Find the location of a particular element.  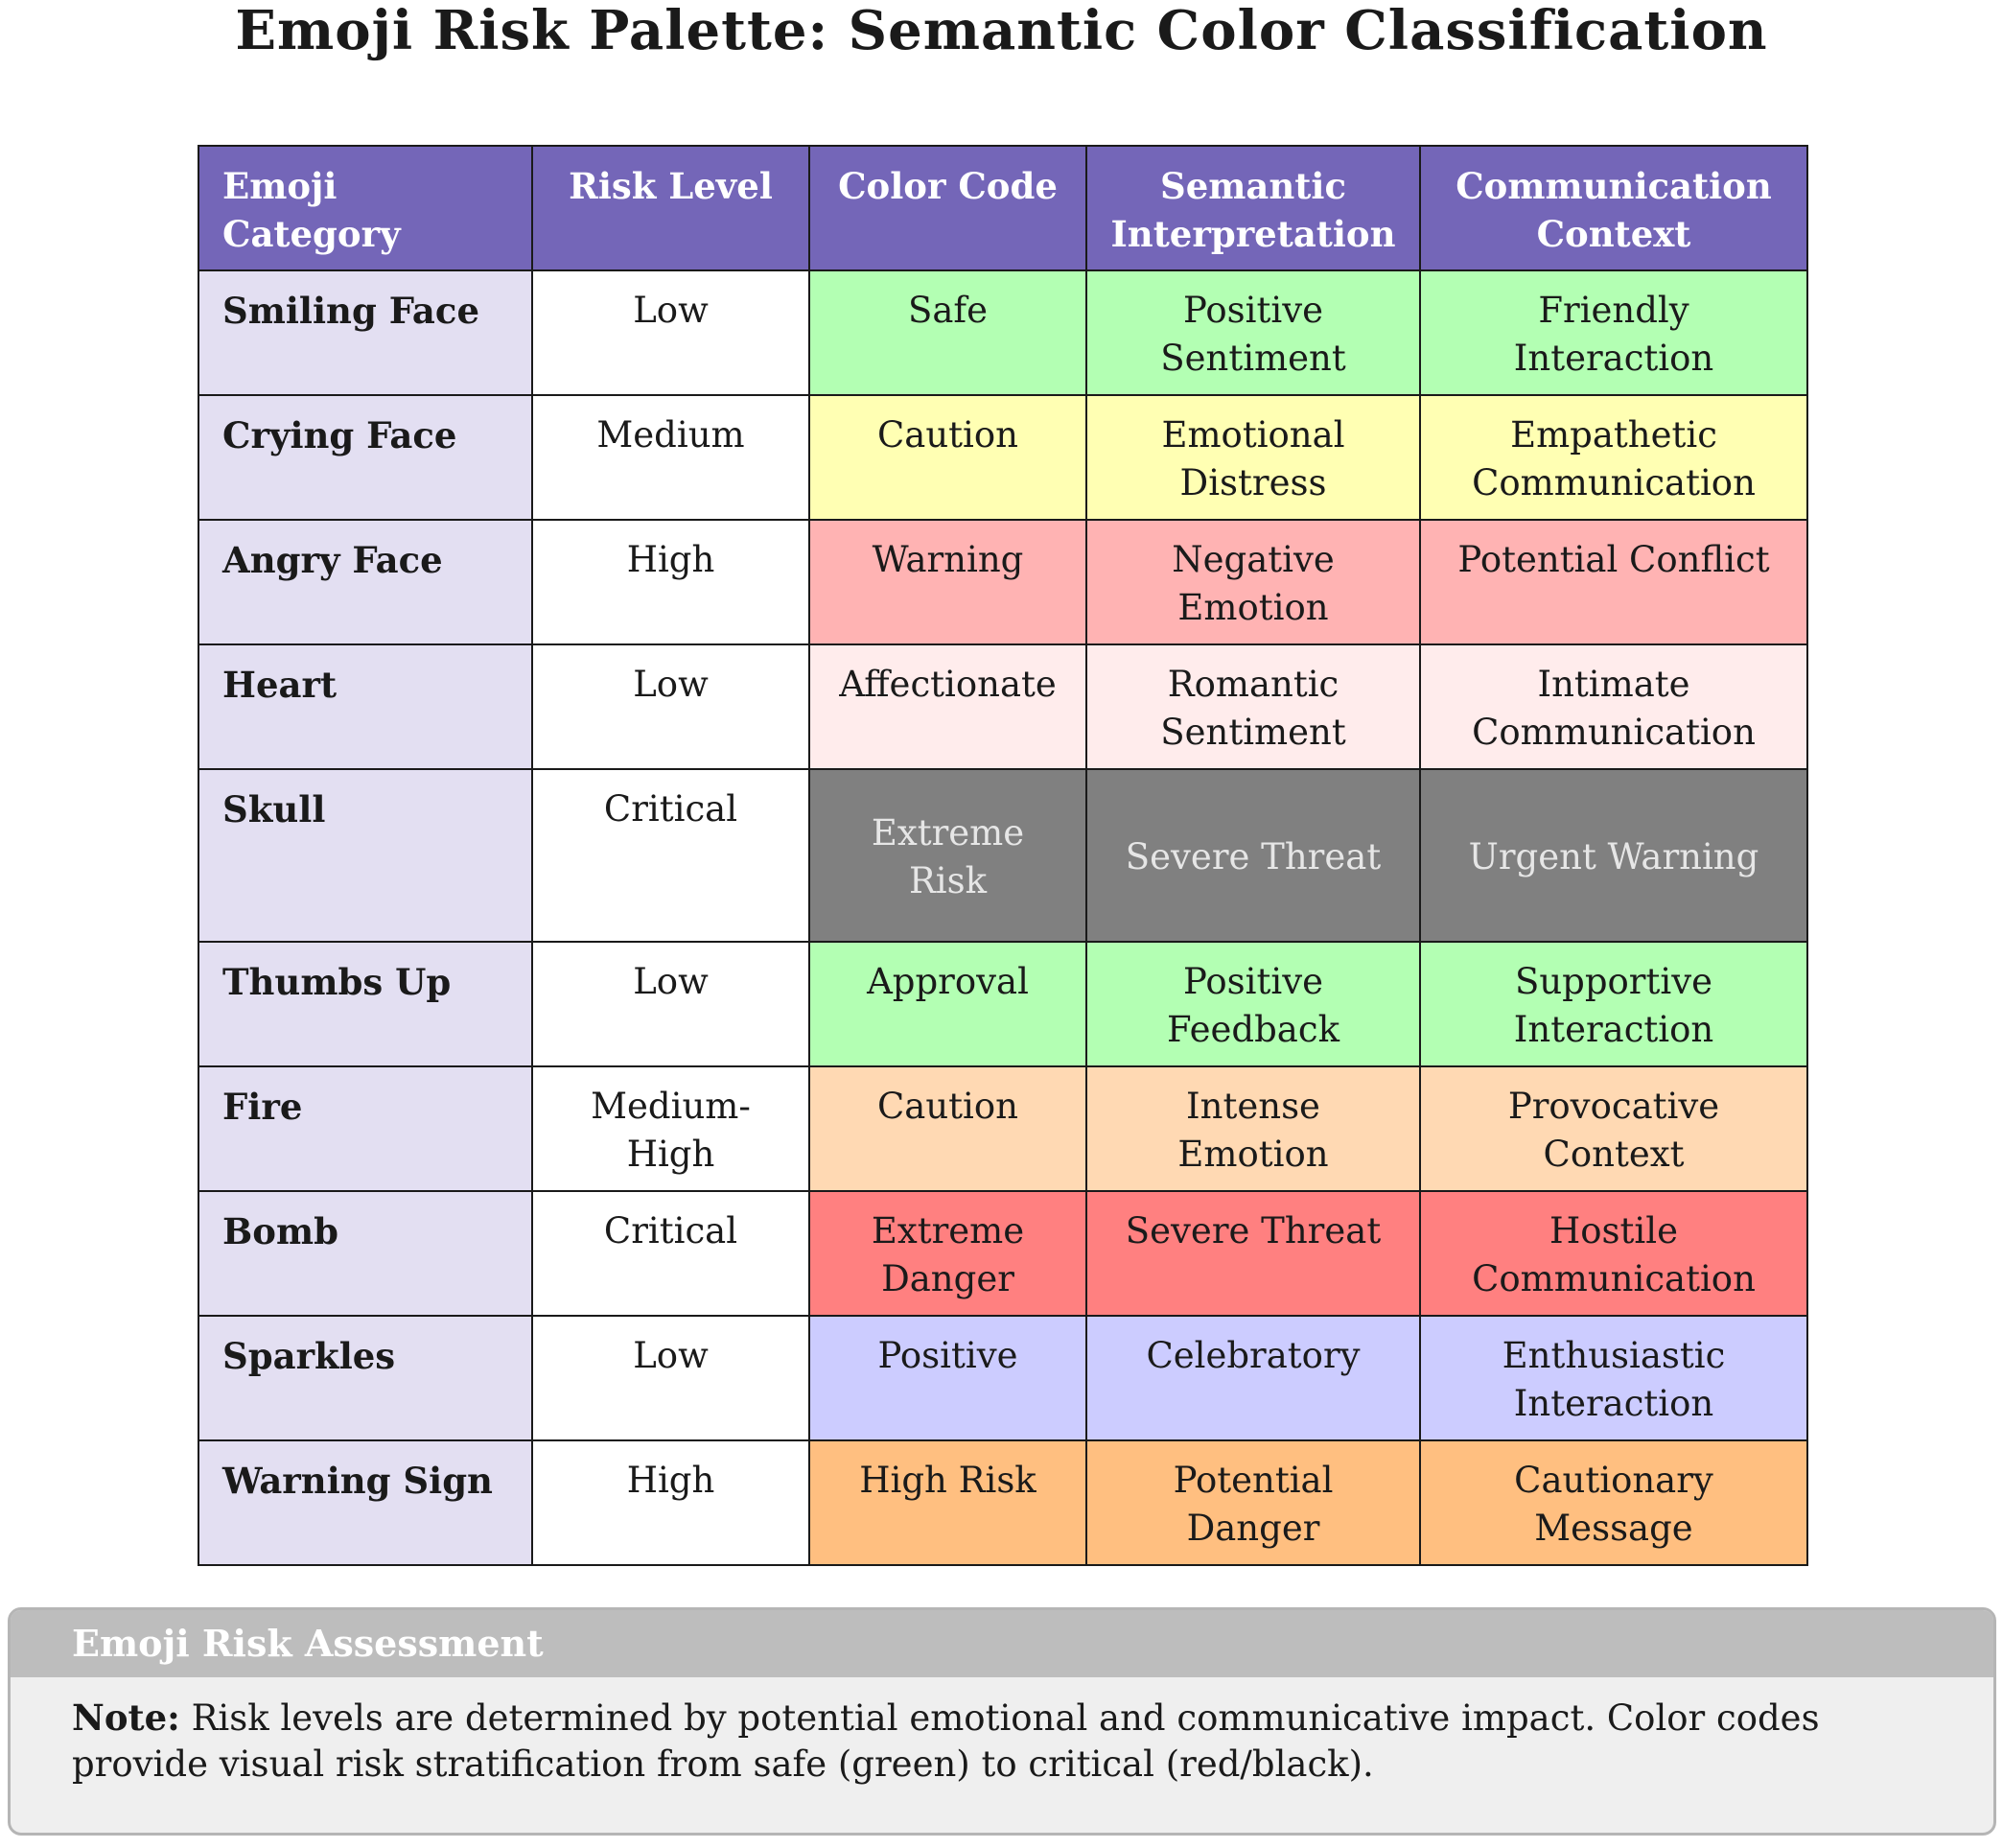

color-code-cell: High Risk is located at coordinates (947, 1502).